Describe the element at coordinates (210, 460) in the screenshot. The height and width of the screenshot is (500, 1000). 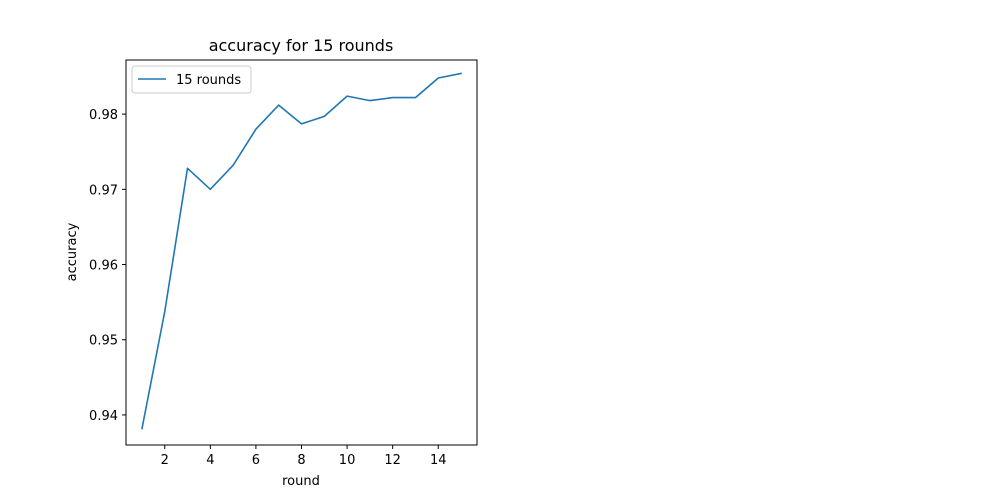
I see `x-tick-label: 4` at that location.